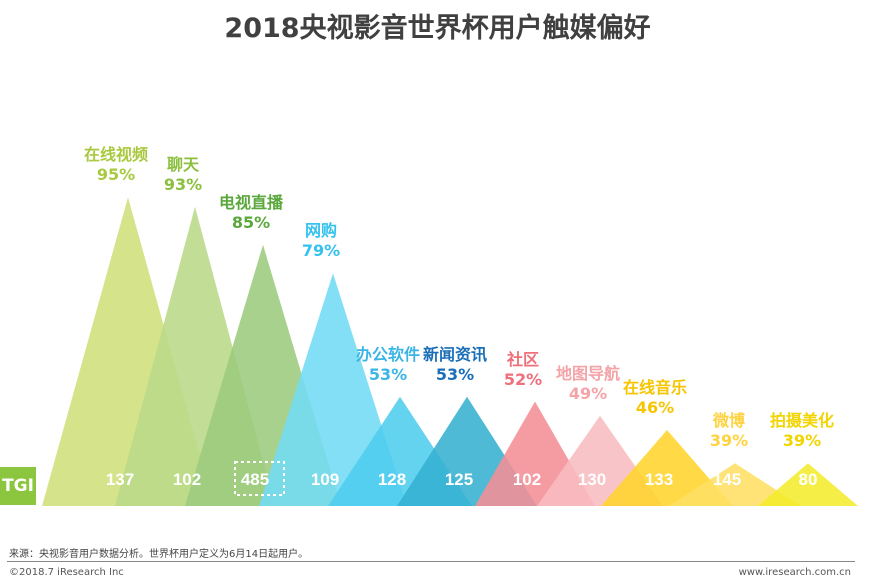 The height and width of the screenshot is (585, 875). I want to click on website: www.iresearch.com.cn, so click(794, 572).